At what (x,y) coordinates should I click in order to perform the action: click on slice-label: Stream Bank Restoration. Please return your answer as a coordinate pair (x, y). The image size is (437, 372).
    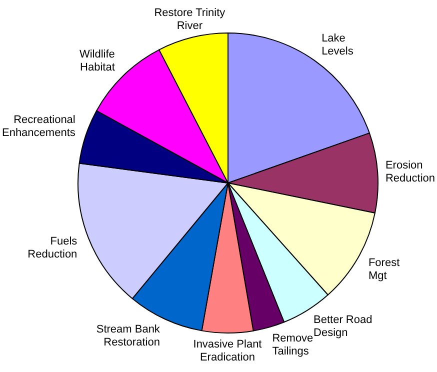
    Looking at the image, I should click on (128, 336).